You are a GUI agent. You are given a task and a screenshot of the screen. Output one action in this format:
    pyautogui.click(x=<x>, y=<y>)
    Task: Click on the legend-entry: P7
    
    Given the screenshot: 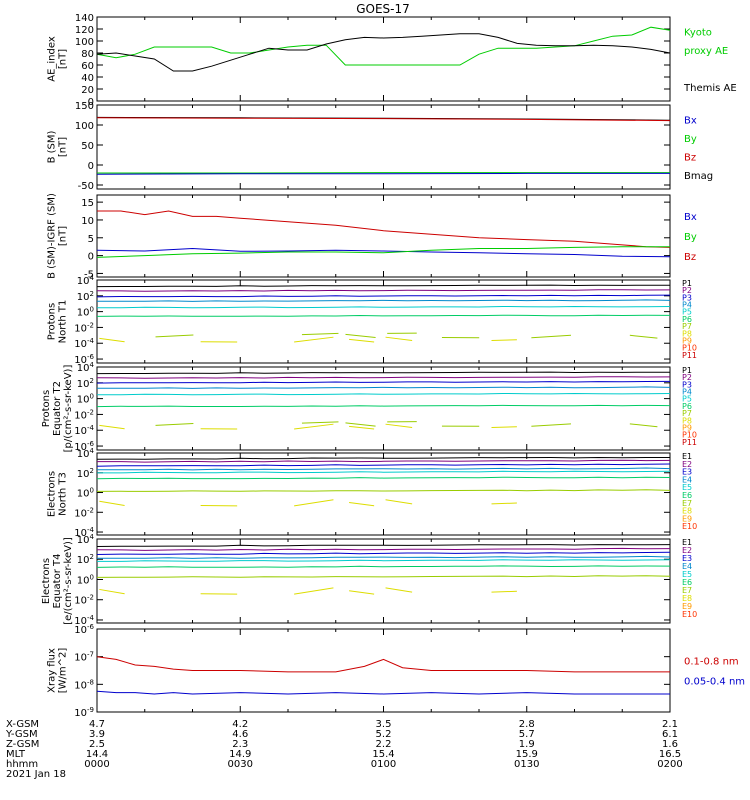 What is the action you would take?
    pyautogui.click(x=687, y=326)
    